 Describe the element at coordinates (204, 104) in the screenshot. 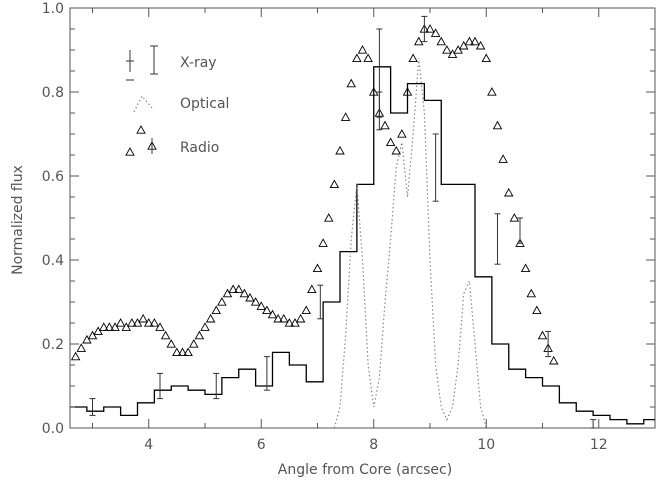

I see `legend-label-optical: Optical` at that location.